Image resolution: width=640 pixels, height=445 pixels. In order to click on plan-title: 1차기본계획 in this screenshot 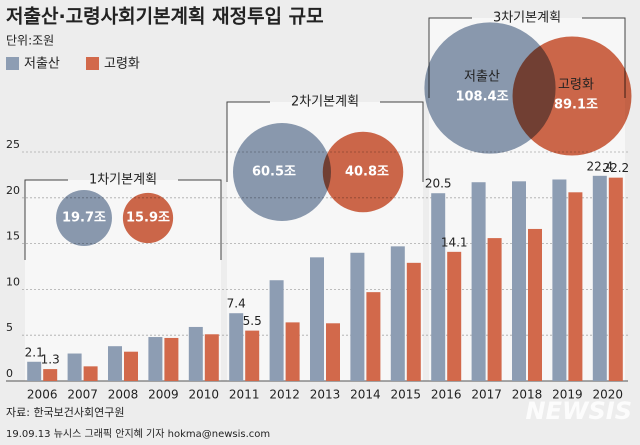, I will do `click(123, 180)`.